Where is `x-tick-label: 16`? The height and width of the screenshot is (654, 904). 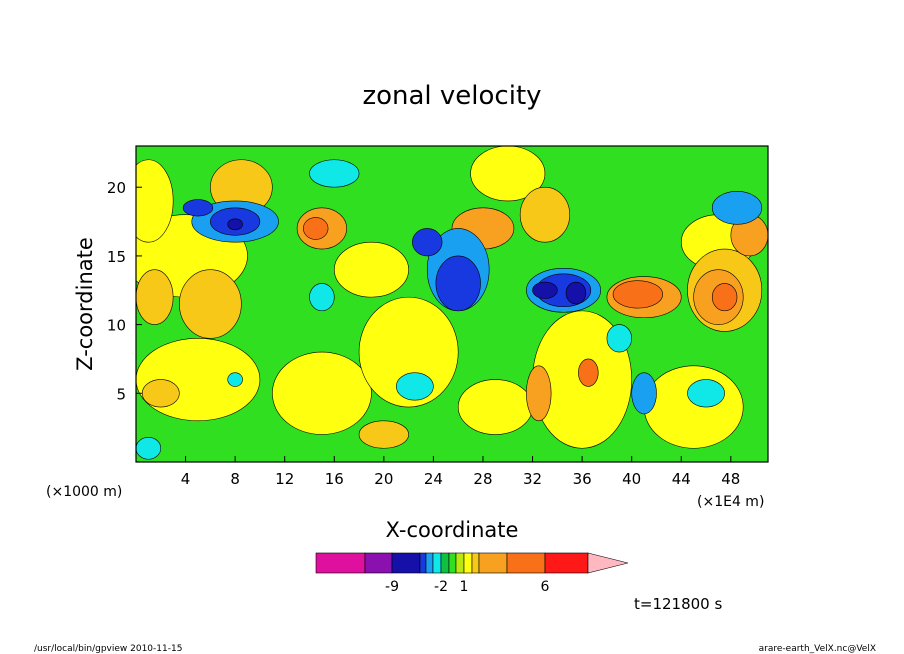
x-tick-label: 16 is located at coordinates (334, 479).